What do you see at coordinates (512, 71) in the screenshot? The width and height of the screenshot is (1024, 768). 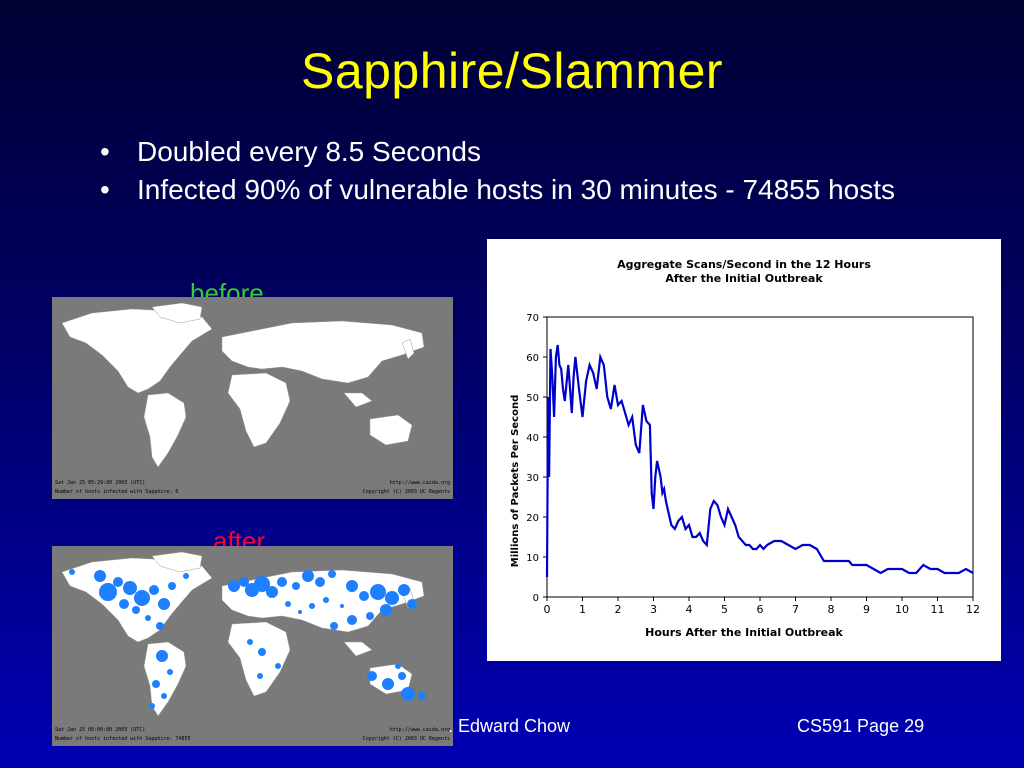 I see `slide-title: Sapphire/Slammer` at bounding box center [512, 71].